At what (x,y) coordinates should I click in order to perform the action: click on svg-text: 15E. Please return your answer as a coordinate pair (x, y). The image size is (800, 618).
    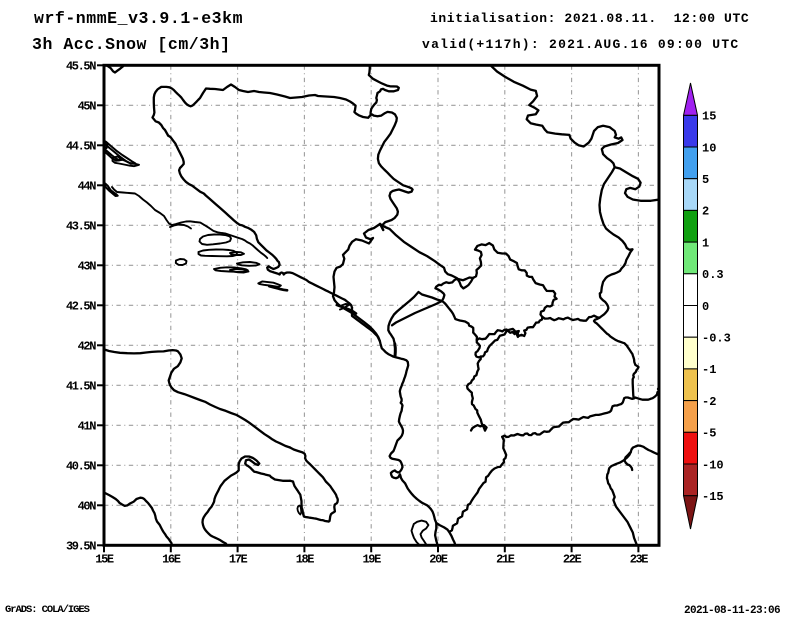
    Looking at the image, I should click on (104, 559).